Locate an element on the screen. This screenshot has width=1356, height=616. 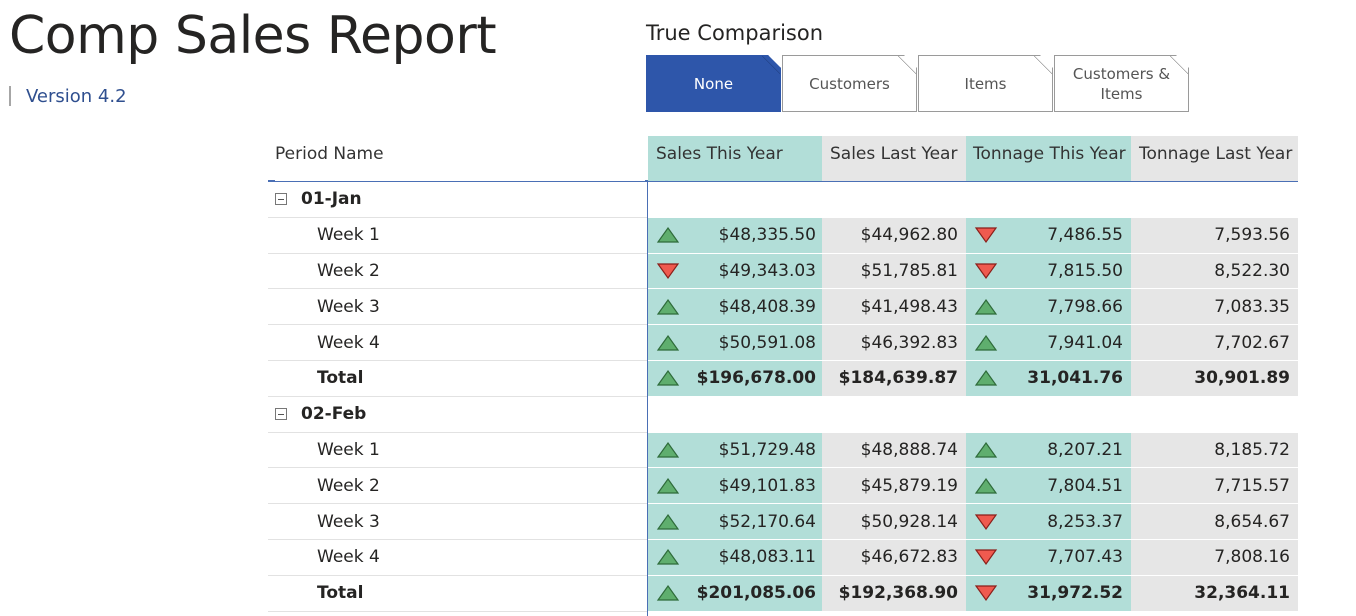
tonnage-last-year-cell: 7,715.57 is located at coordinates (1214, 486).